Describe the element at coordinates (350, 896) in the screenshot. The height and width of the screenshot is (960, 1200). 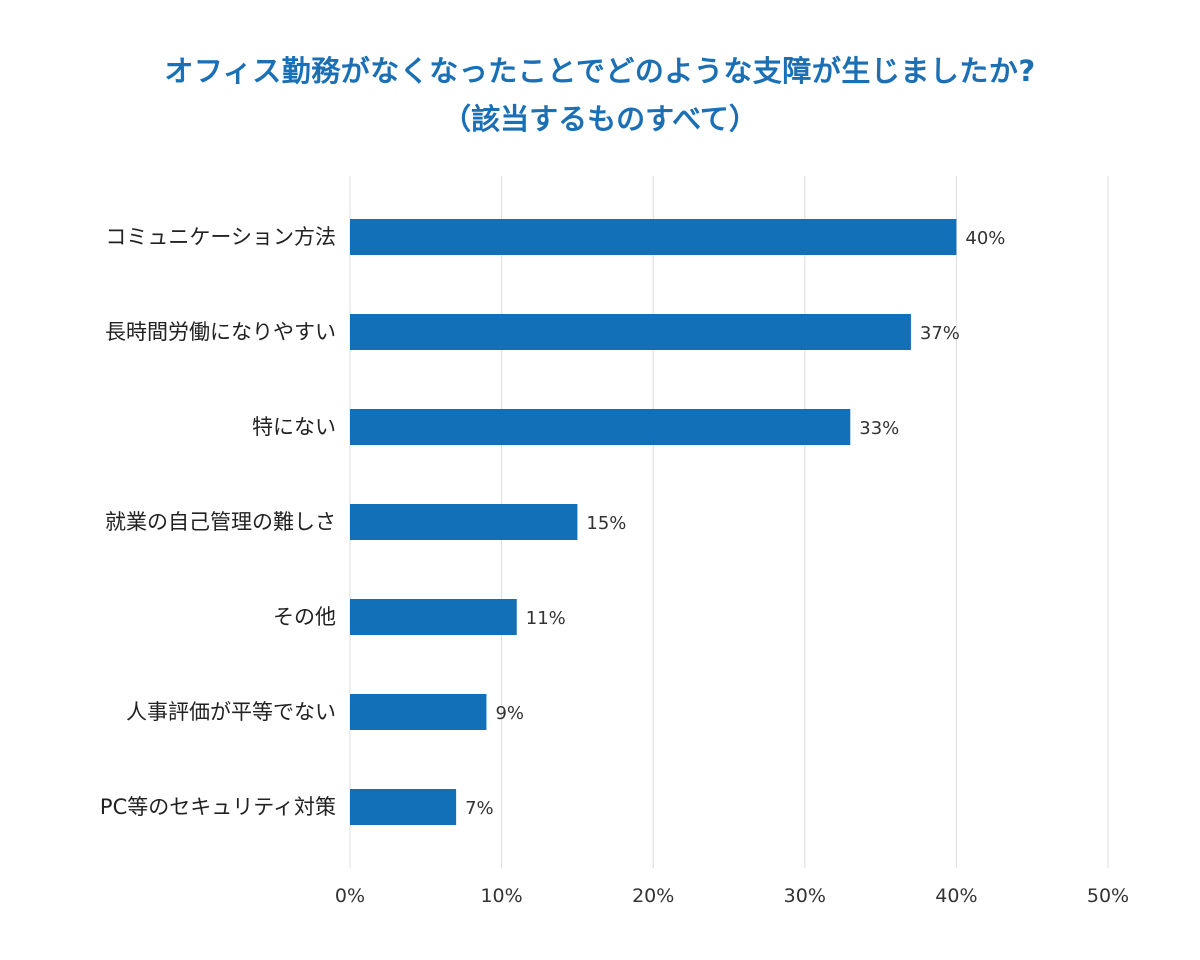
I see `x-tick-label-0: 0%` at that location.